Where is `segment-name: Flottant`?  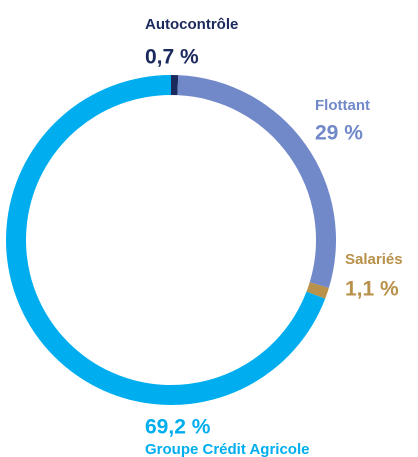
segment-name: Flottant is located at coordinates (342, 105).